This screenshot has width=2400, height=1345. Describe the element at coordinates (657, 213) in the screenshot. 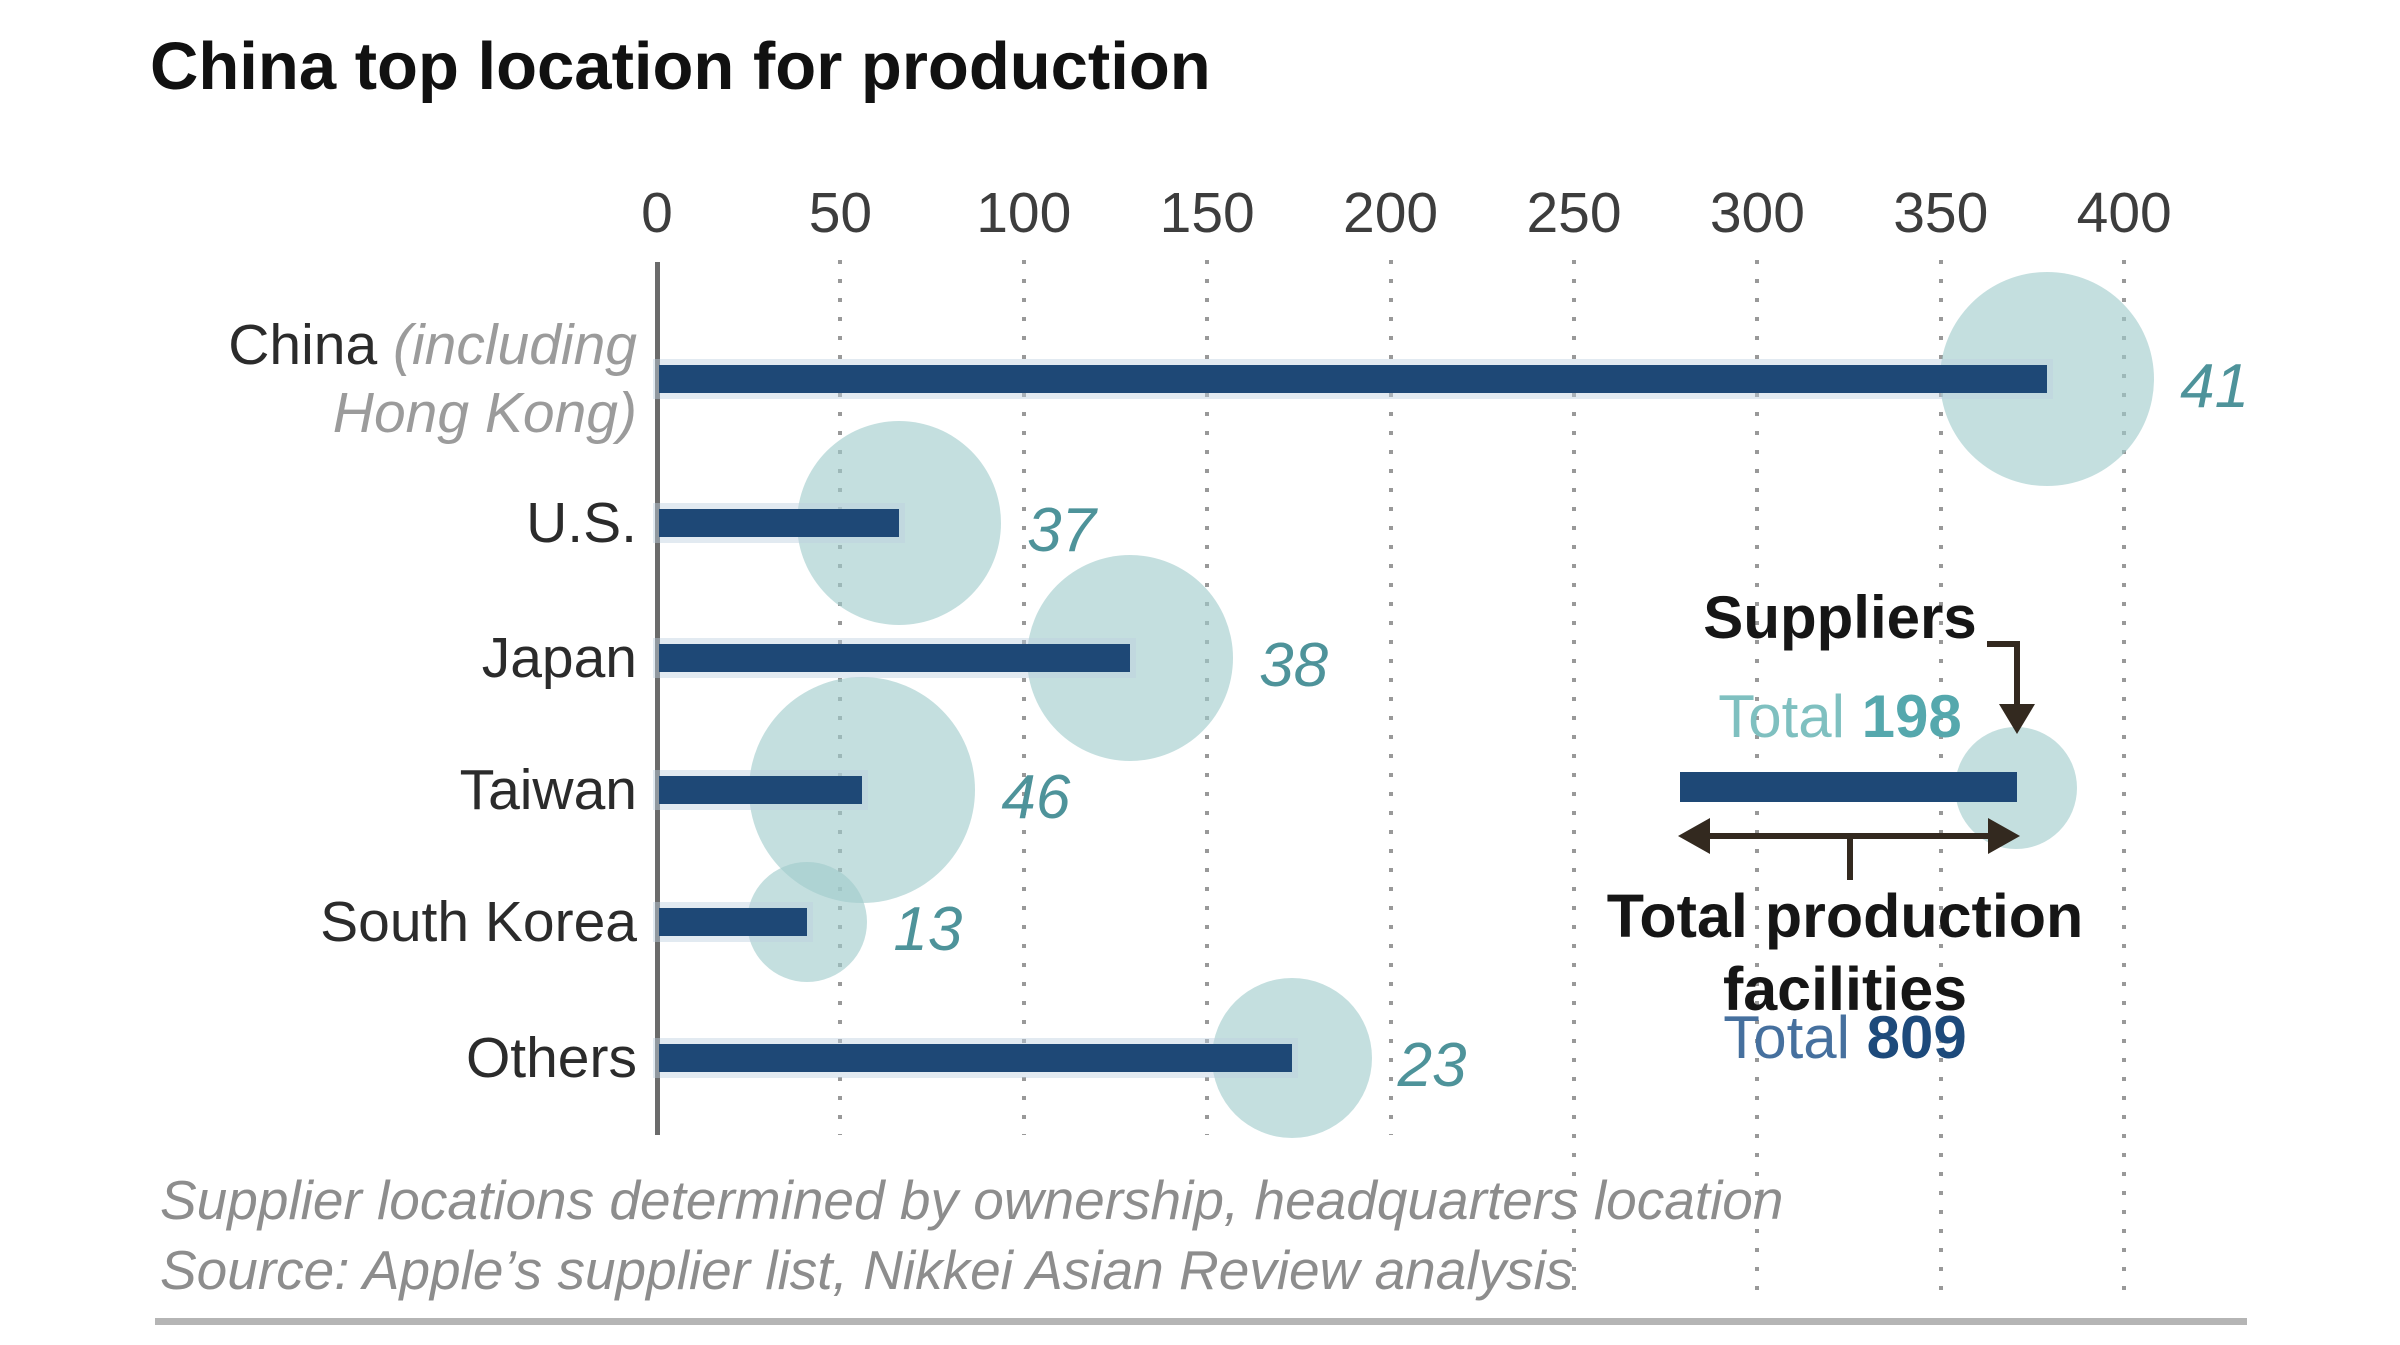

I see `x-tick-label-0: 0` at that location.